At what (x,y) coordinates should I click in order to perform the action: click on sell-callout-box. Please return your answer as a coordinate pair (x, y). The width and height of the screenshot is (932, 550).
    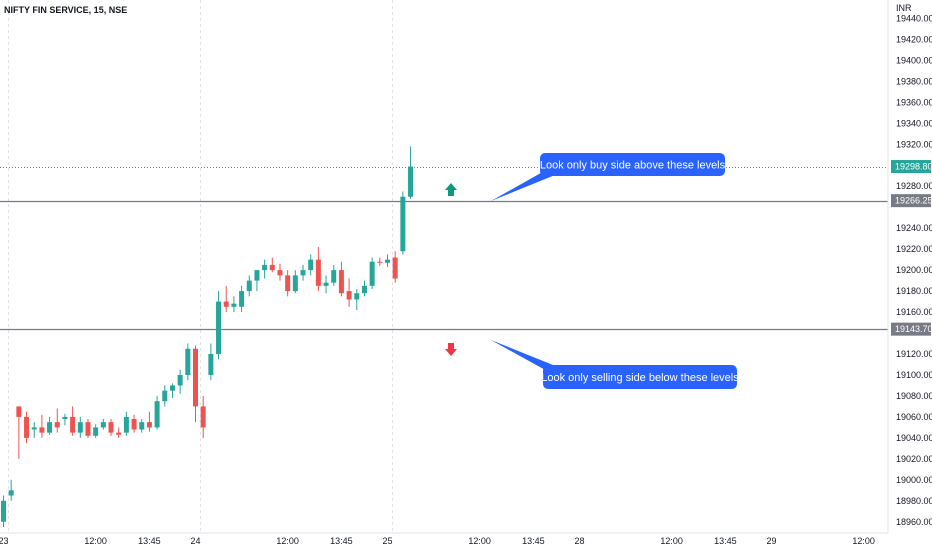
    Looking at the image, I should click on (640, 377).